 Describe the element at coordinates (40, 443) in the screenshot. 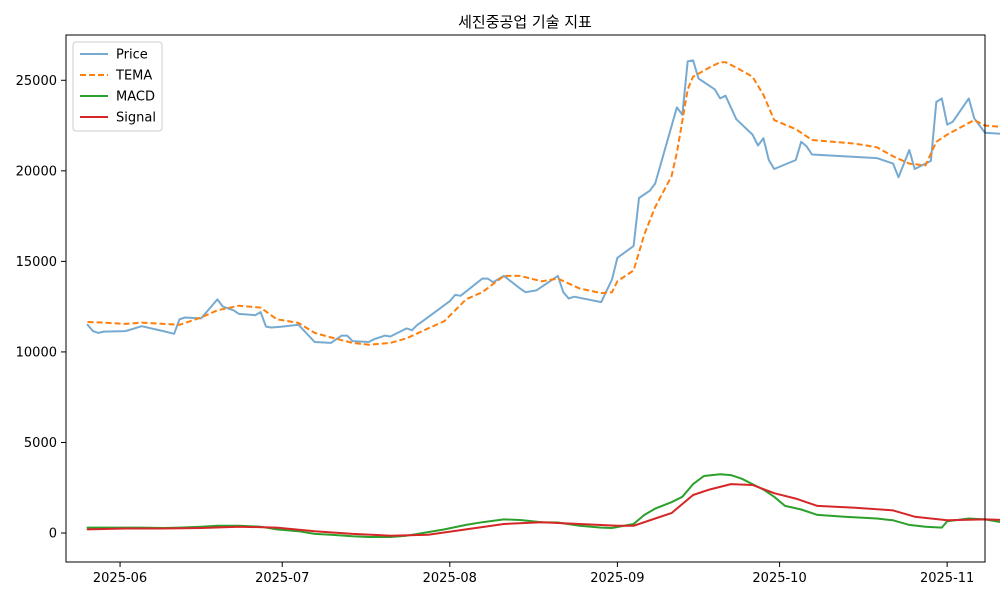

I see `y-tick-label: 5000` at that location.